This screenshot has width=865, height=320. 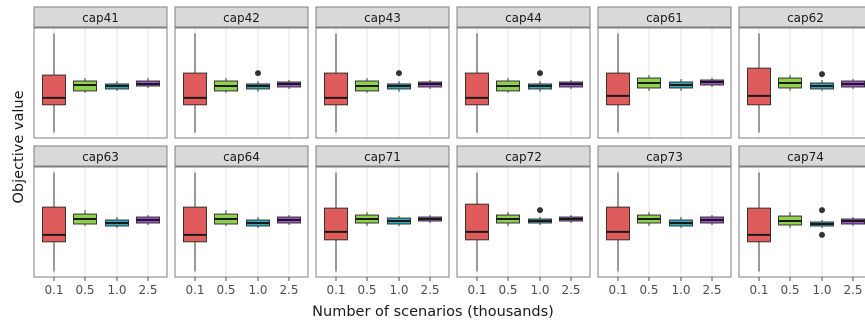 What do you see at coordinates (19, 146) in the screenshot?
I see `y-axis-title: Objective value` at bounding box center [19, 146].